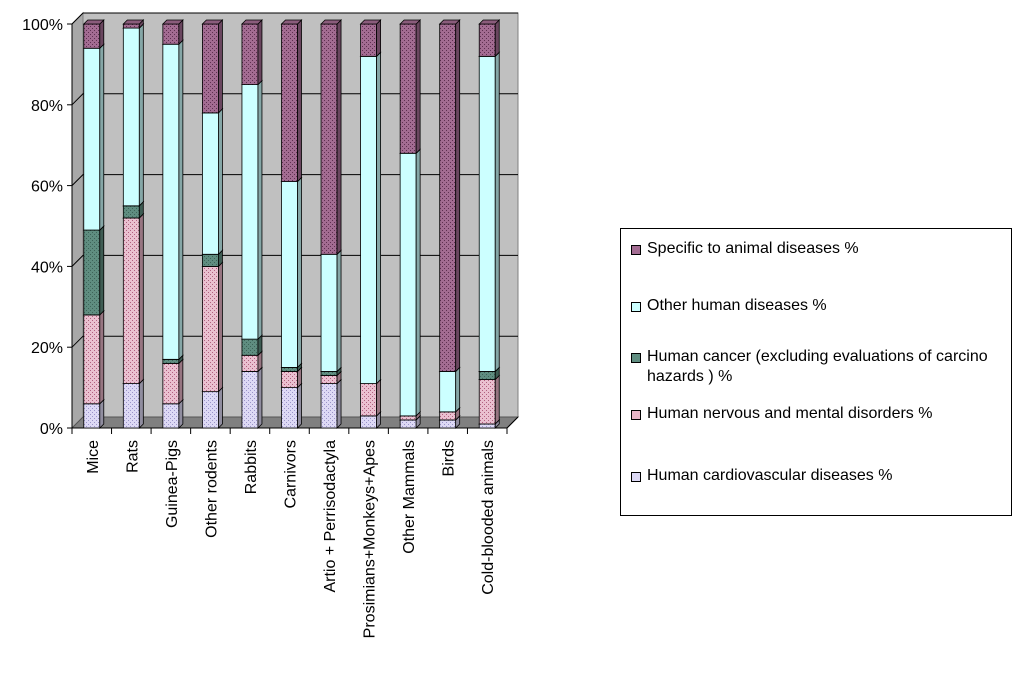  I want to click on x-tick-label: Cold-blooded animals, so click(488, 517).